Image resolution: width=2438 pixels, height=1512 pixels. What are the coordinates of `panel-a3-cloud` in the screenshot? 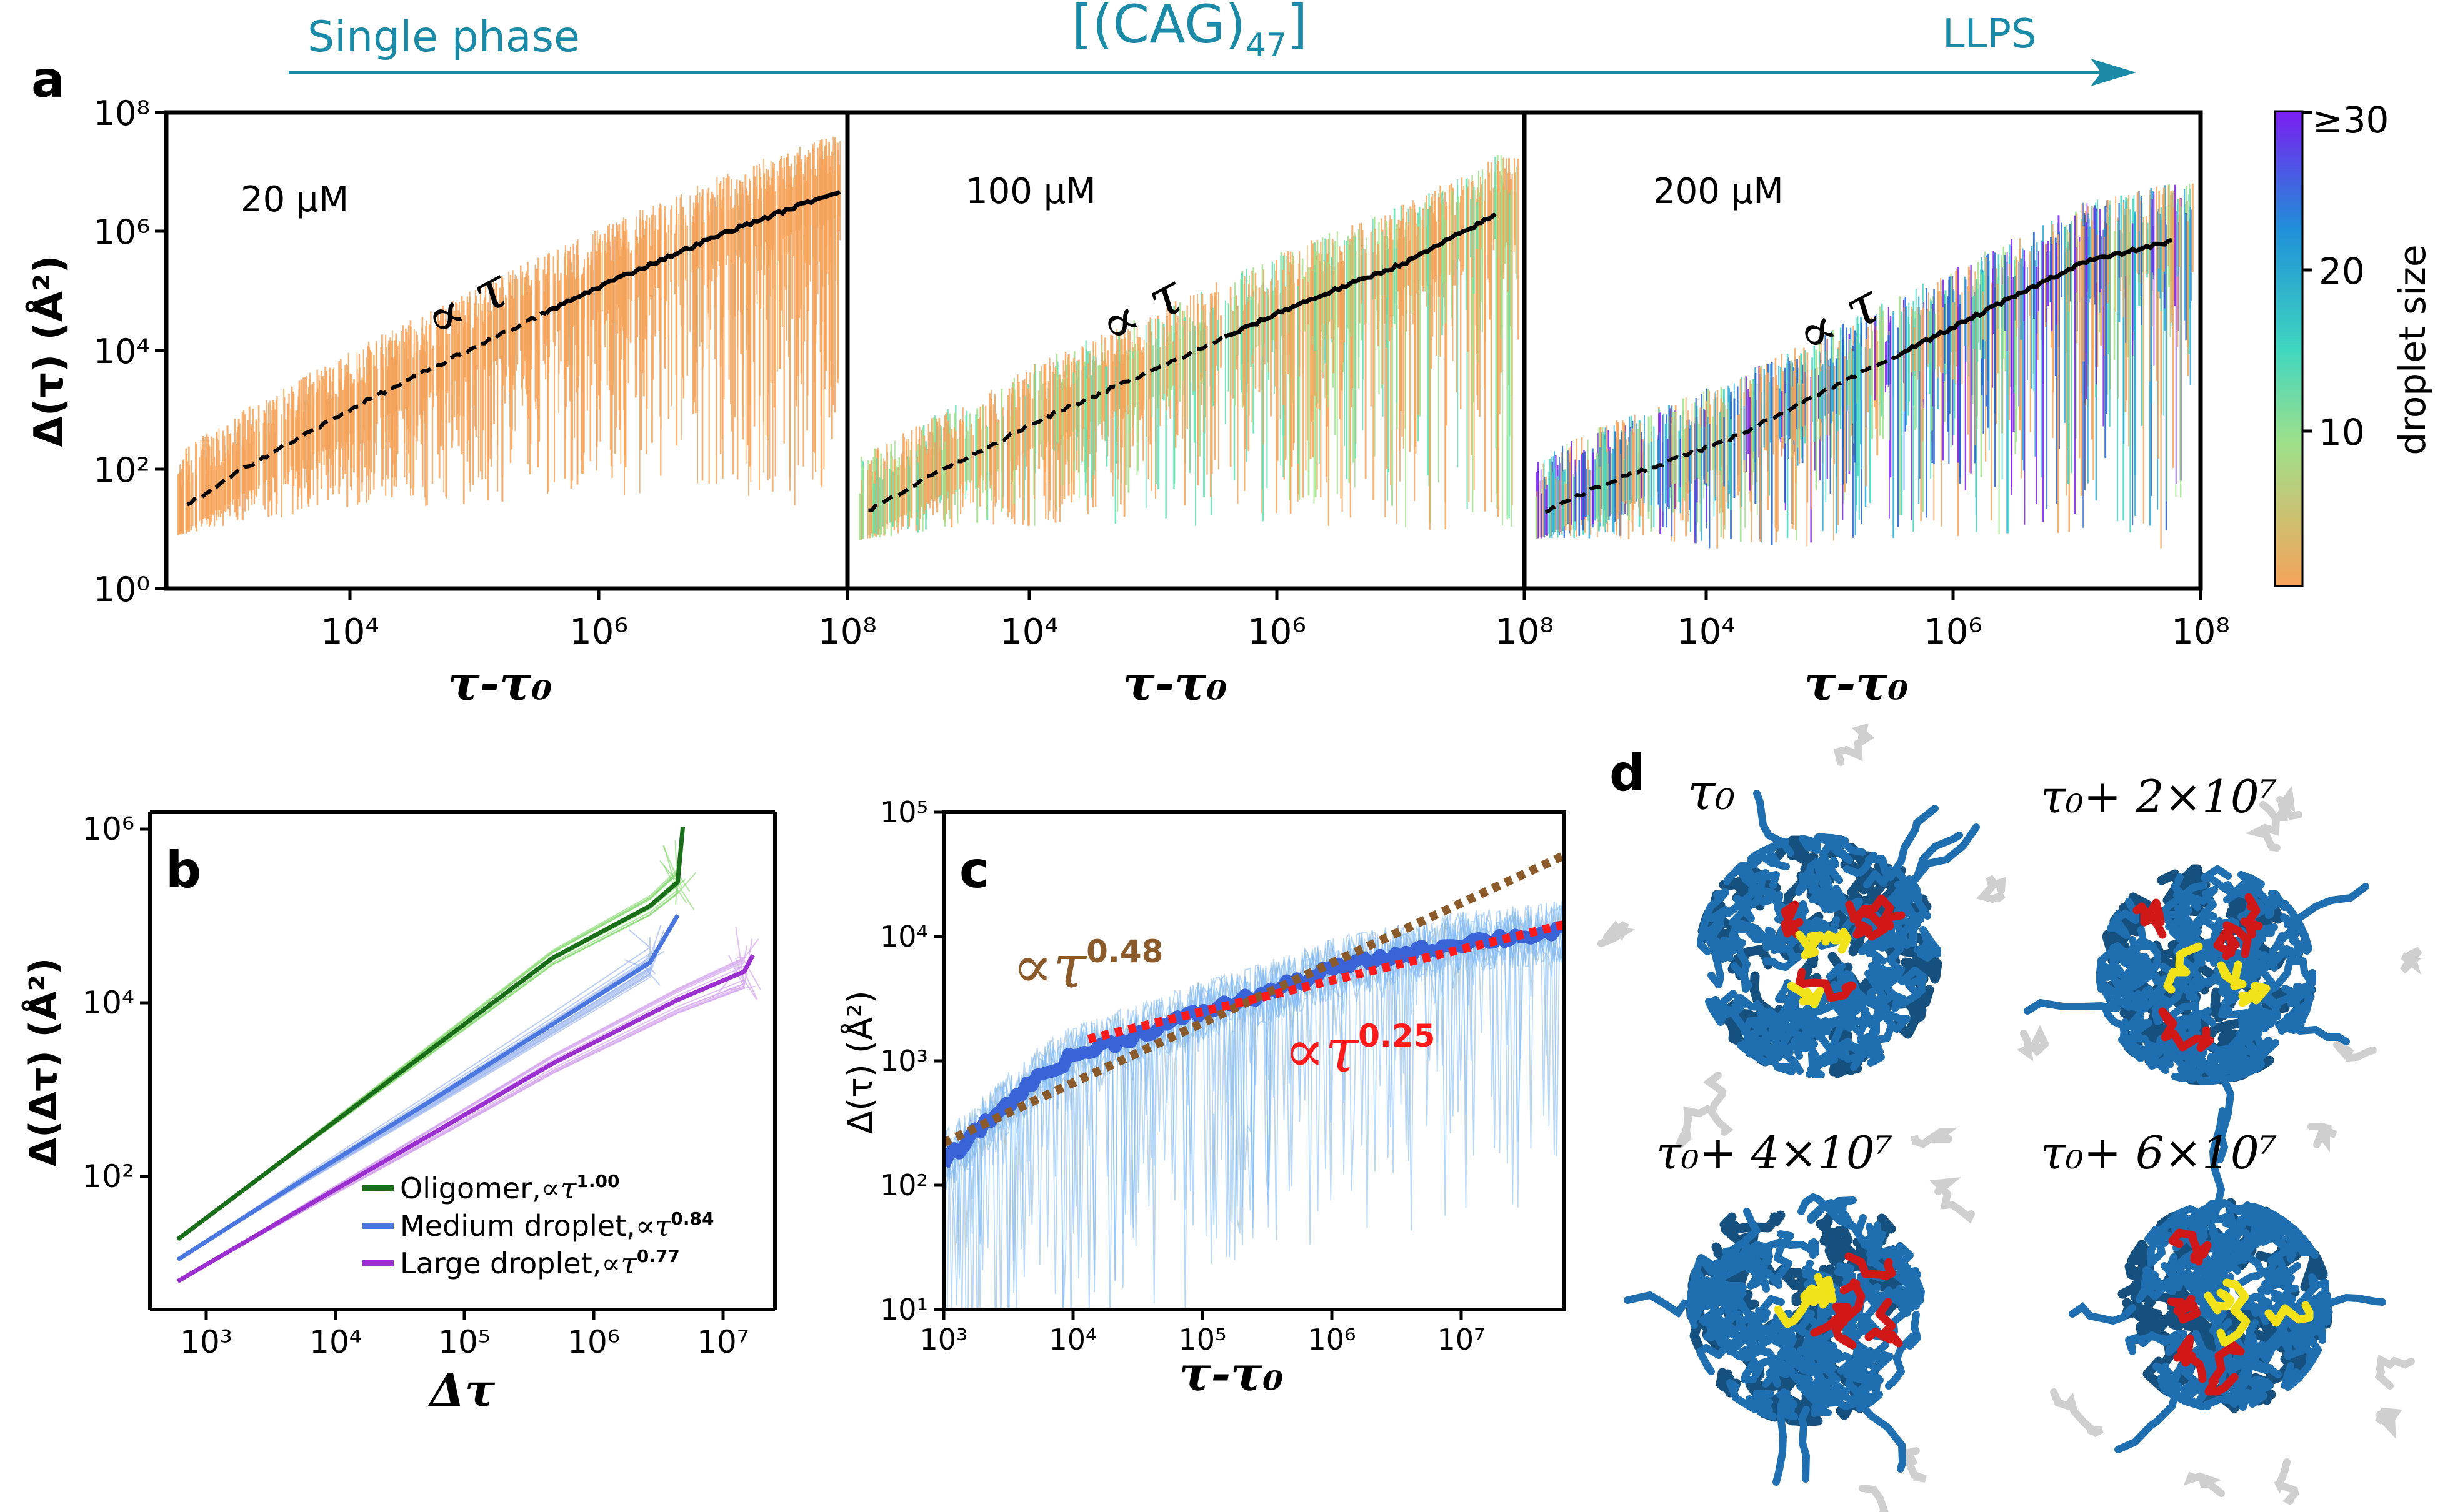 It's located at (1864, 366).